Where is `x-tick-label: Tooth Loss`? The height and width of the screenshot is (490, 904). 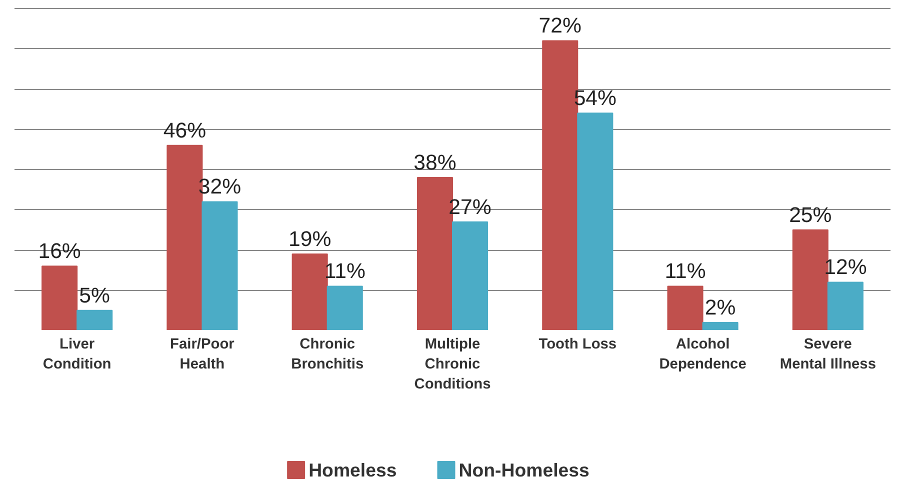 x-tick-label: Tooth Loss is located at coordinates (577, 344).